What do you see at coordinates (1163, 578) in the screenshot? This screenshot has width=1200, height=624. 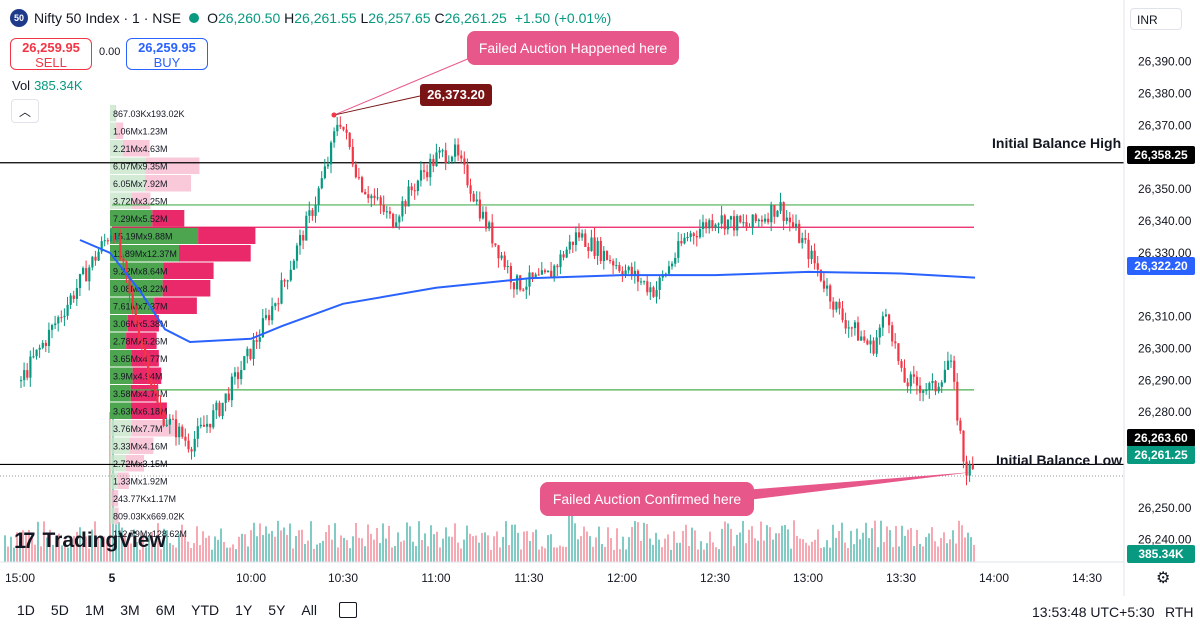 I see `gear-icon: ⚙` at bounding box center [1163, 578].